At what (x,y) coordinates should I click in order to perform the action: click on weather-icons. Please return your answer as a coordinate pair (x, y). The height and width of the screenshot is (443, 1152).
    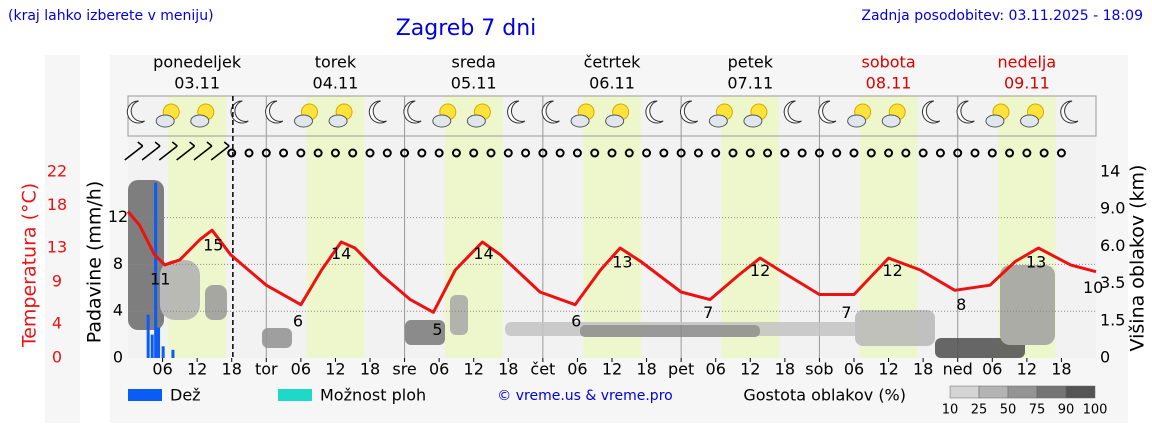
    Looking at the image, I should click on (601, 130).